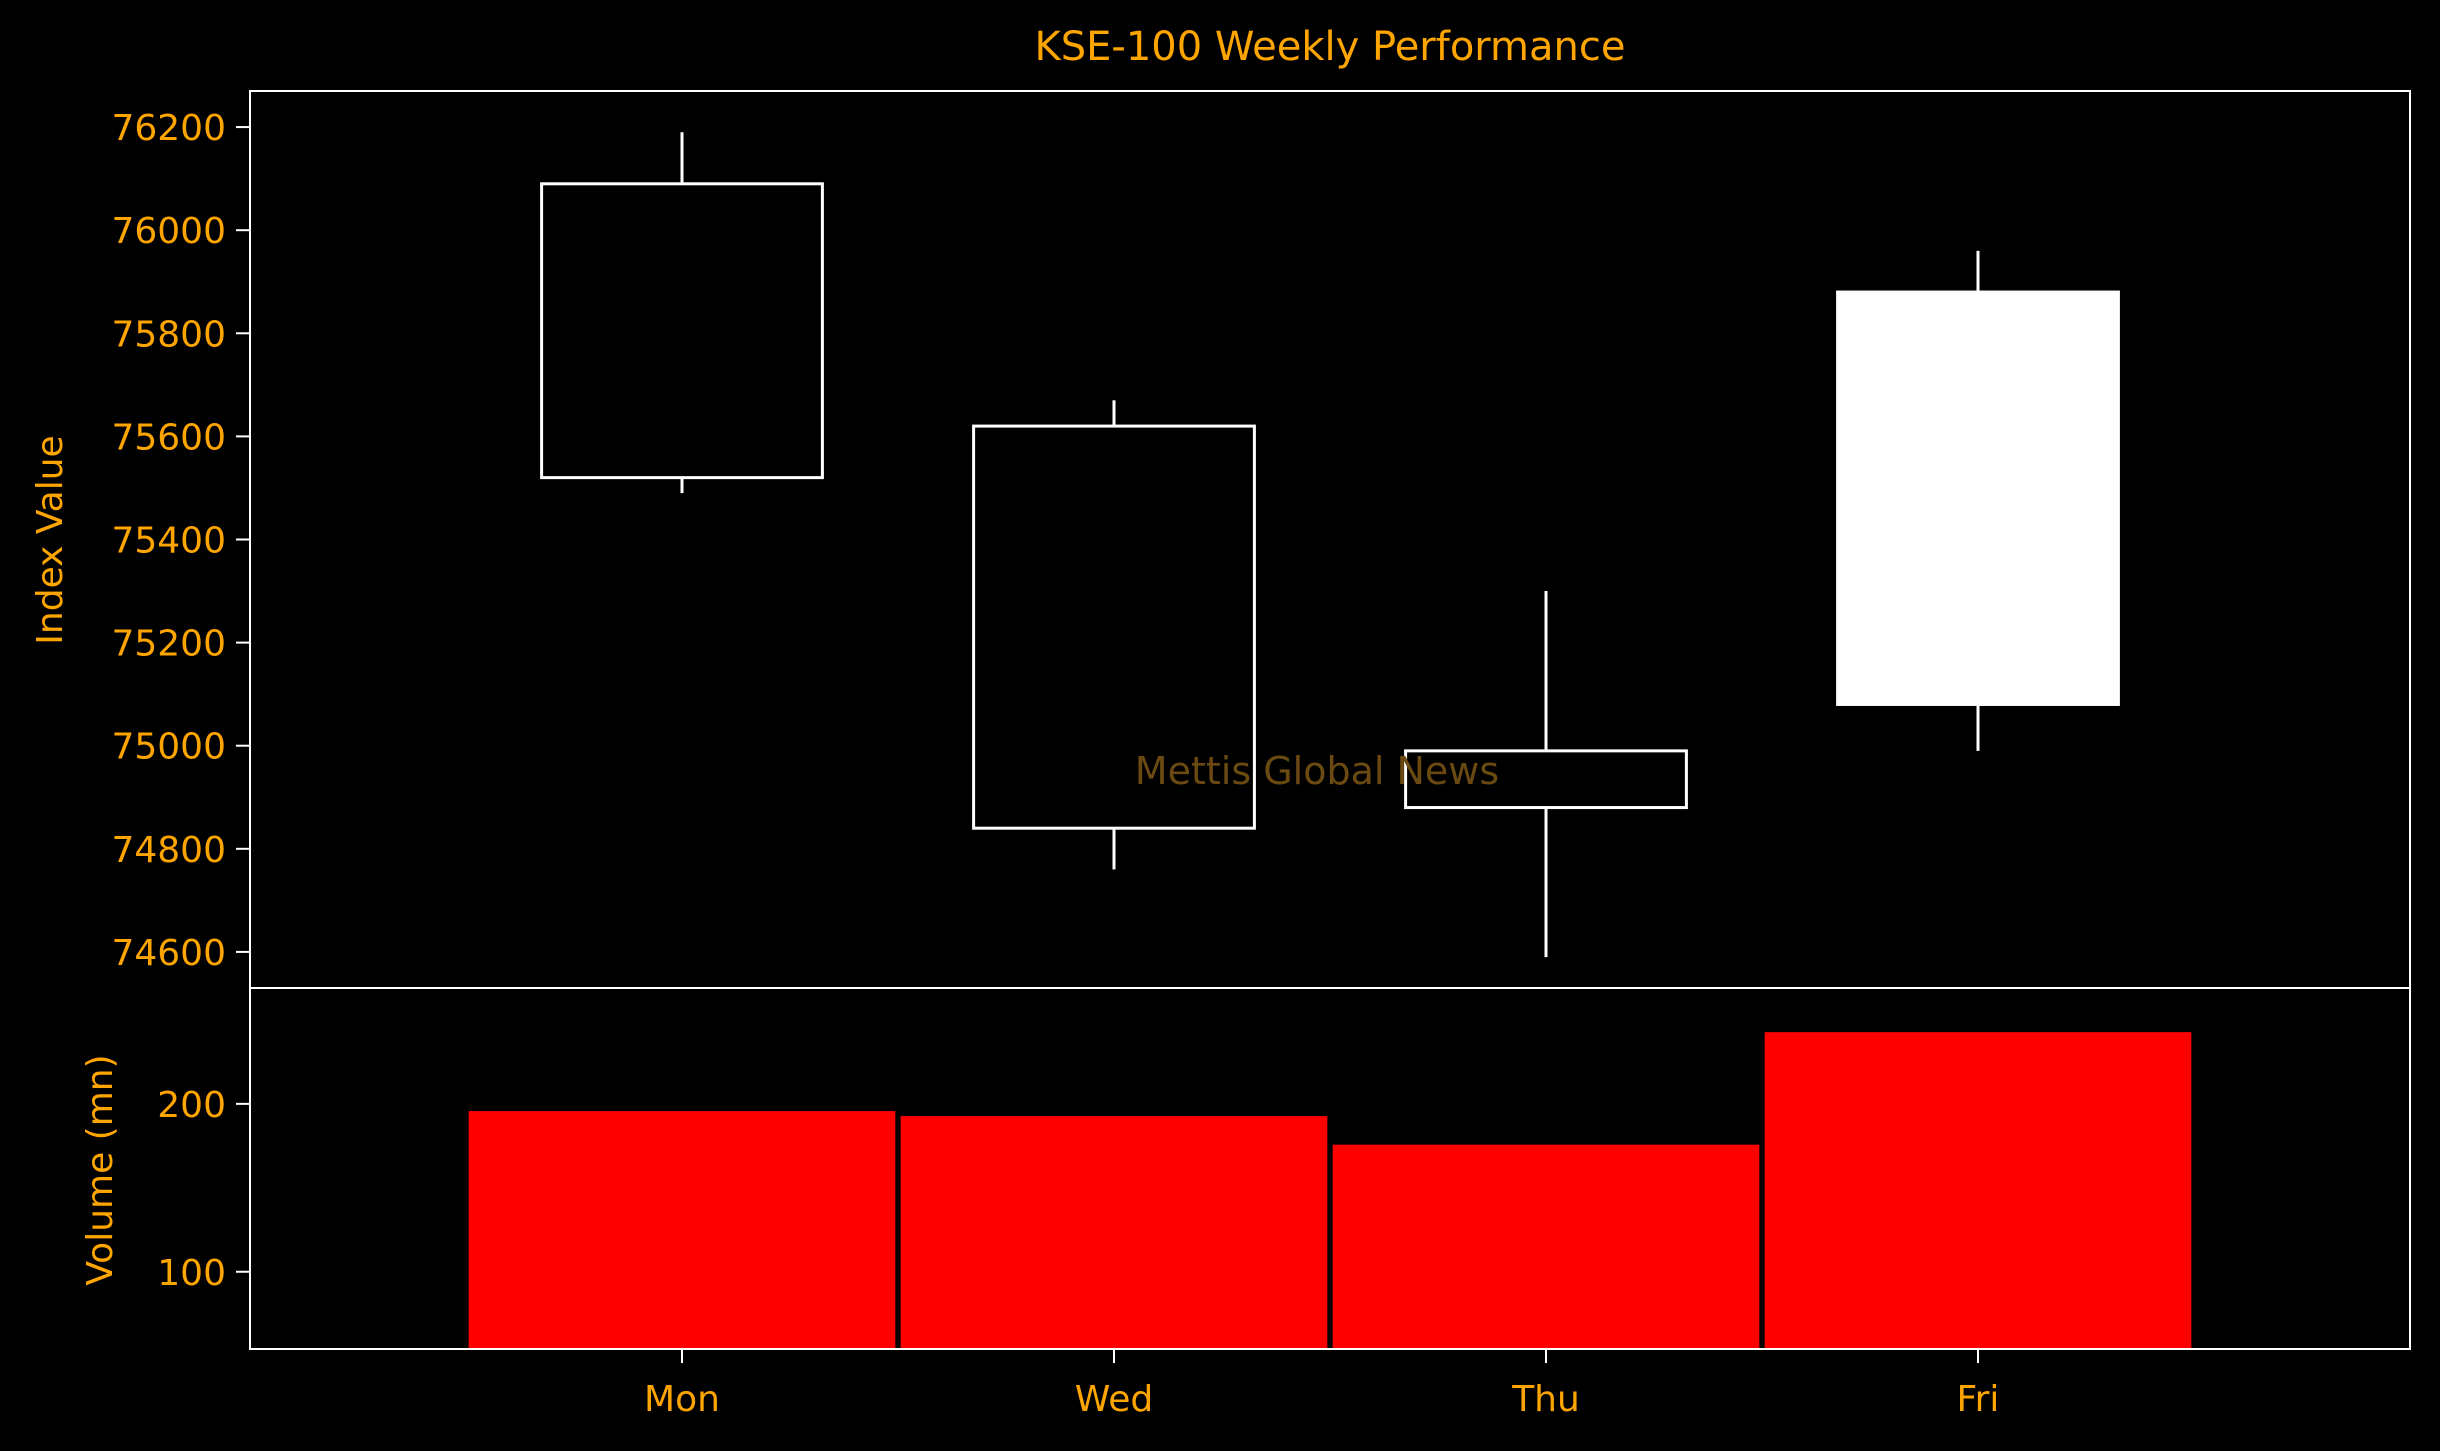 The width and height of the screenshot is (2440, 1451). Describe the element at coordinates (1321, 1384) in the screenshot. I see `x-axis: Mon Wed Thu Fri` at that location.